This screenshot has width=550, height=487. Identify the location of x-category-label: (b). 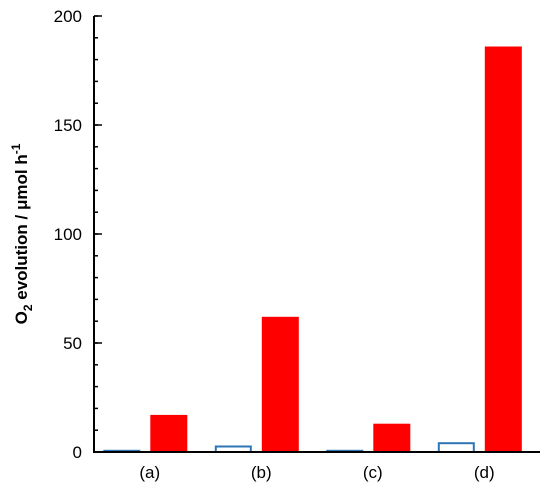
(261, 472).